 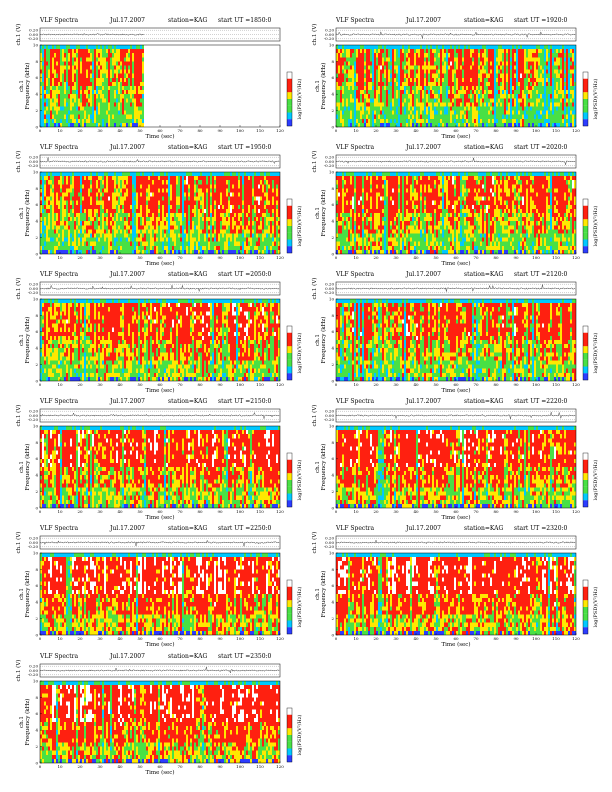 I want to click on colorbar: log(PSD)(V²/Hz), so click(x=294, y=99).